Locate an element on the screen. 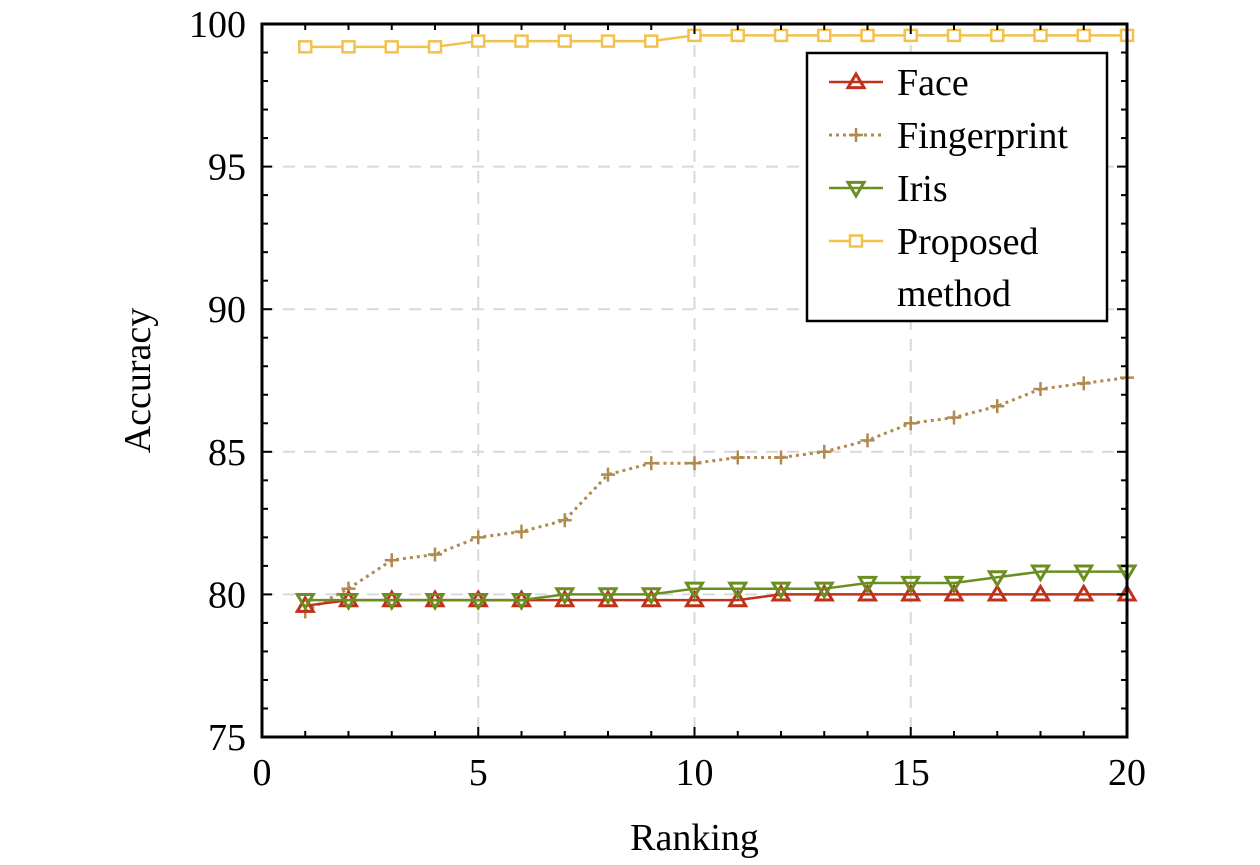 This screenshot has width=1260, height=865. legend-item-iris: Iris is located at coordinates (888, 189).